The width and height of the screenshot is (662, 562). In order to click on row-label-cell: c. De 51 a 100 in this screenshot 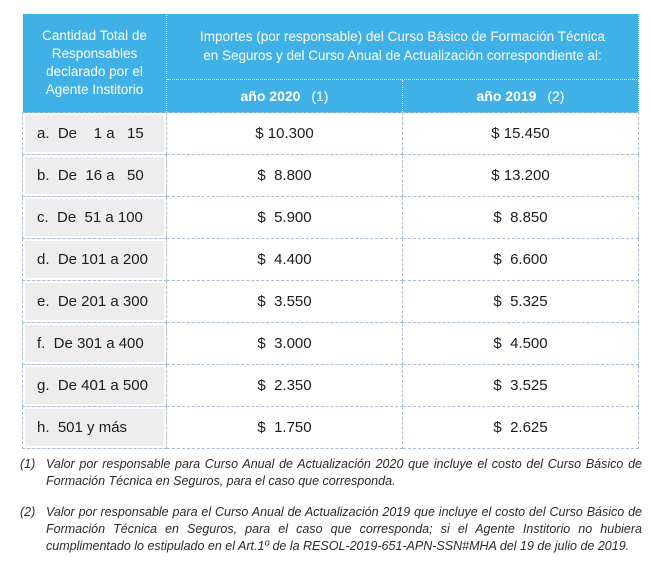, I will do `click(94, 217)`.